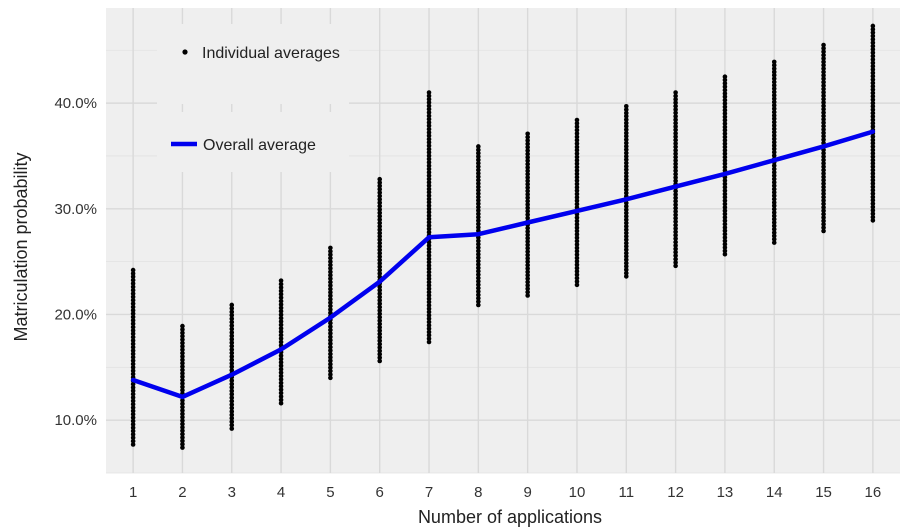  What do you see at coordinates (725, 492) in the screenshot?
I see `x-tick-label: 13` at bounding box center [725, 492].